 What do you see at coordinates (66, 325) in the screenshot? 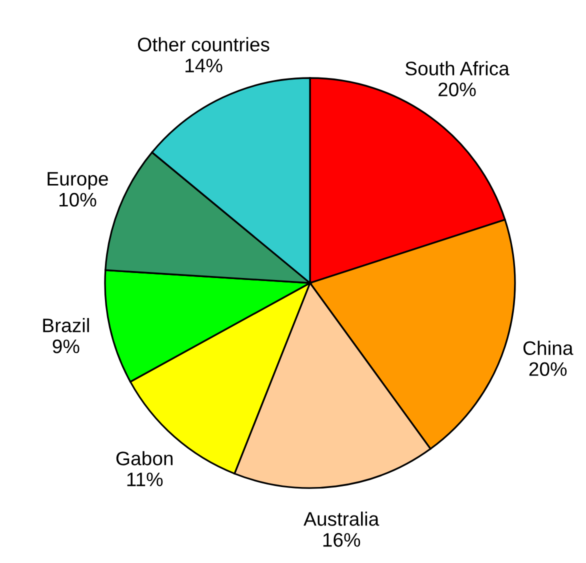
I see `slice-label: Brazil` at bounding box center [66, 325].